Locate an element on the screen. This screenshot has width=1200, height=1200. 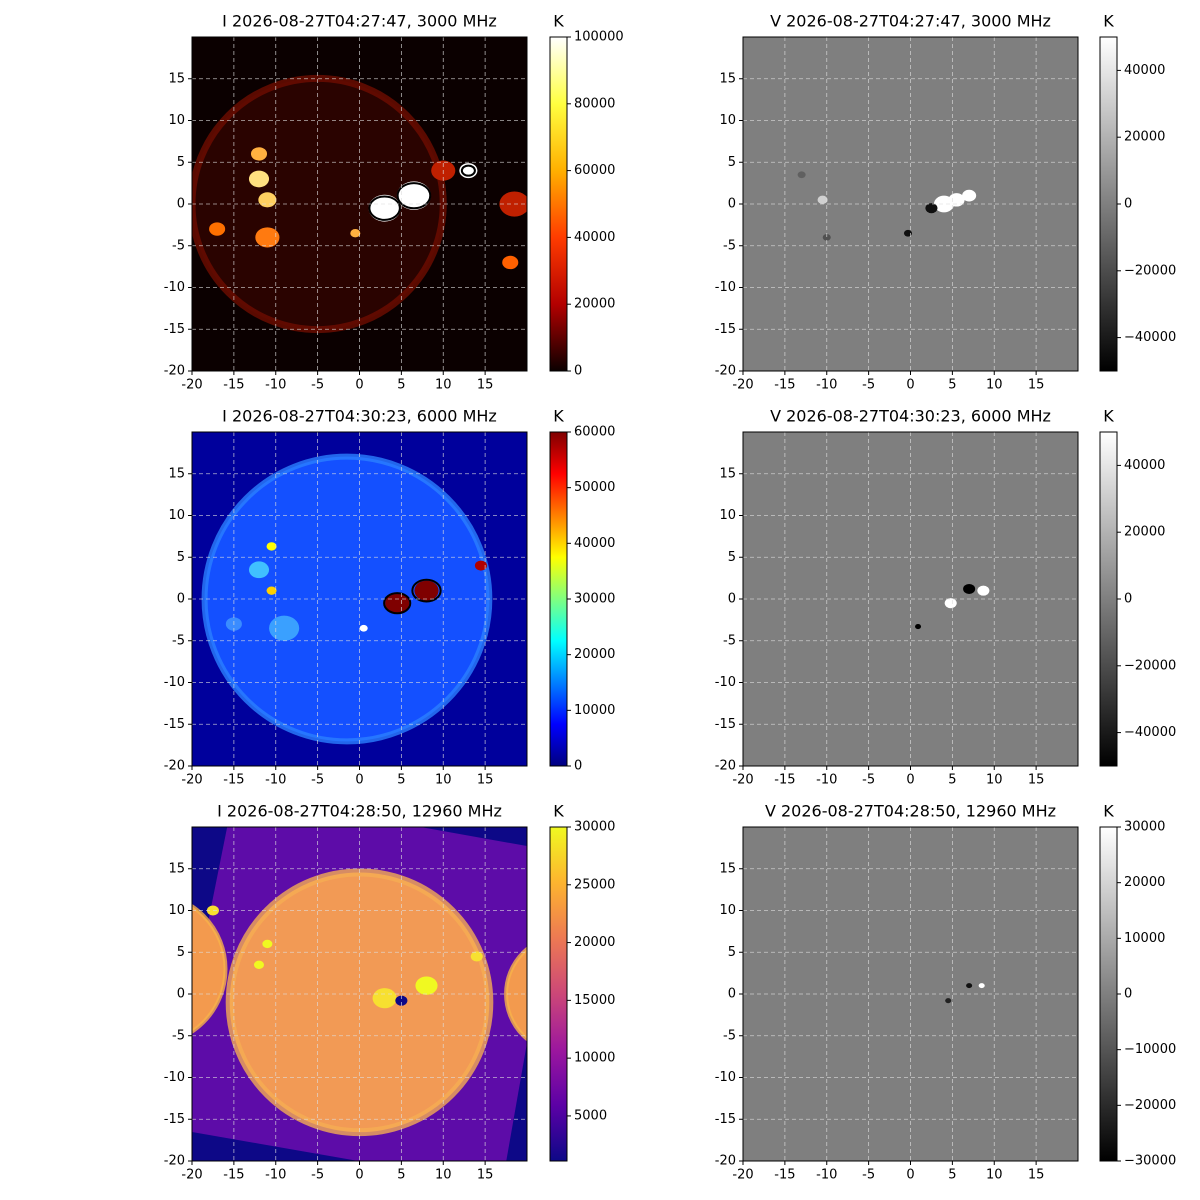
panel-title: I 2026-08-27T04:27:47, 3000 MHz is located at coordinates (359, 21).